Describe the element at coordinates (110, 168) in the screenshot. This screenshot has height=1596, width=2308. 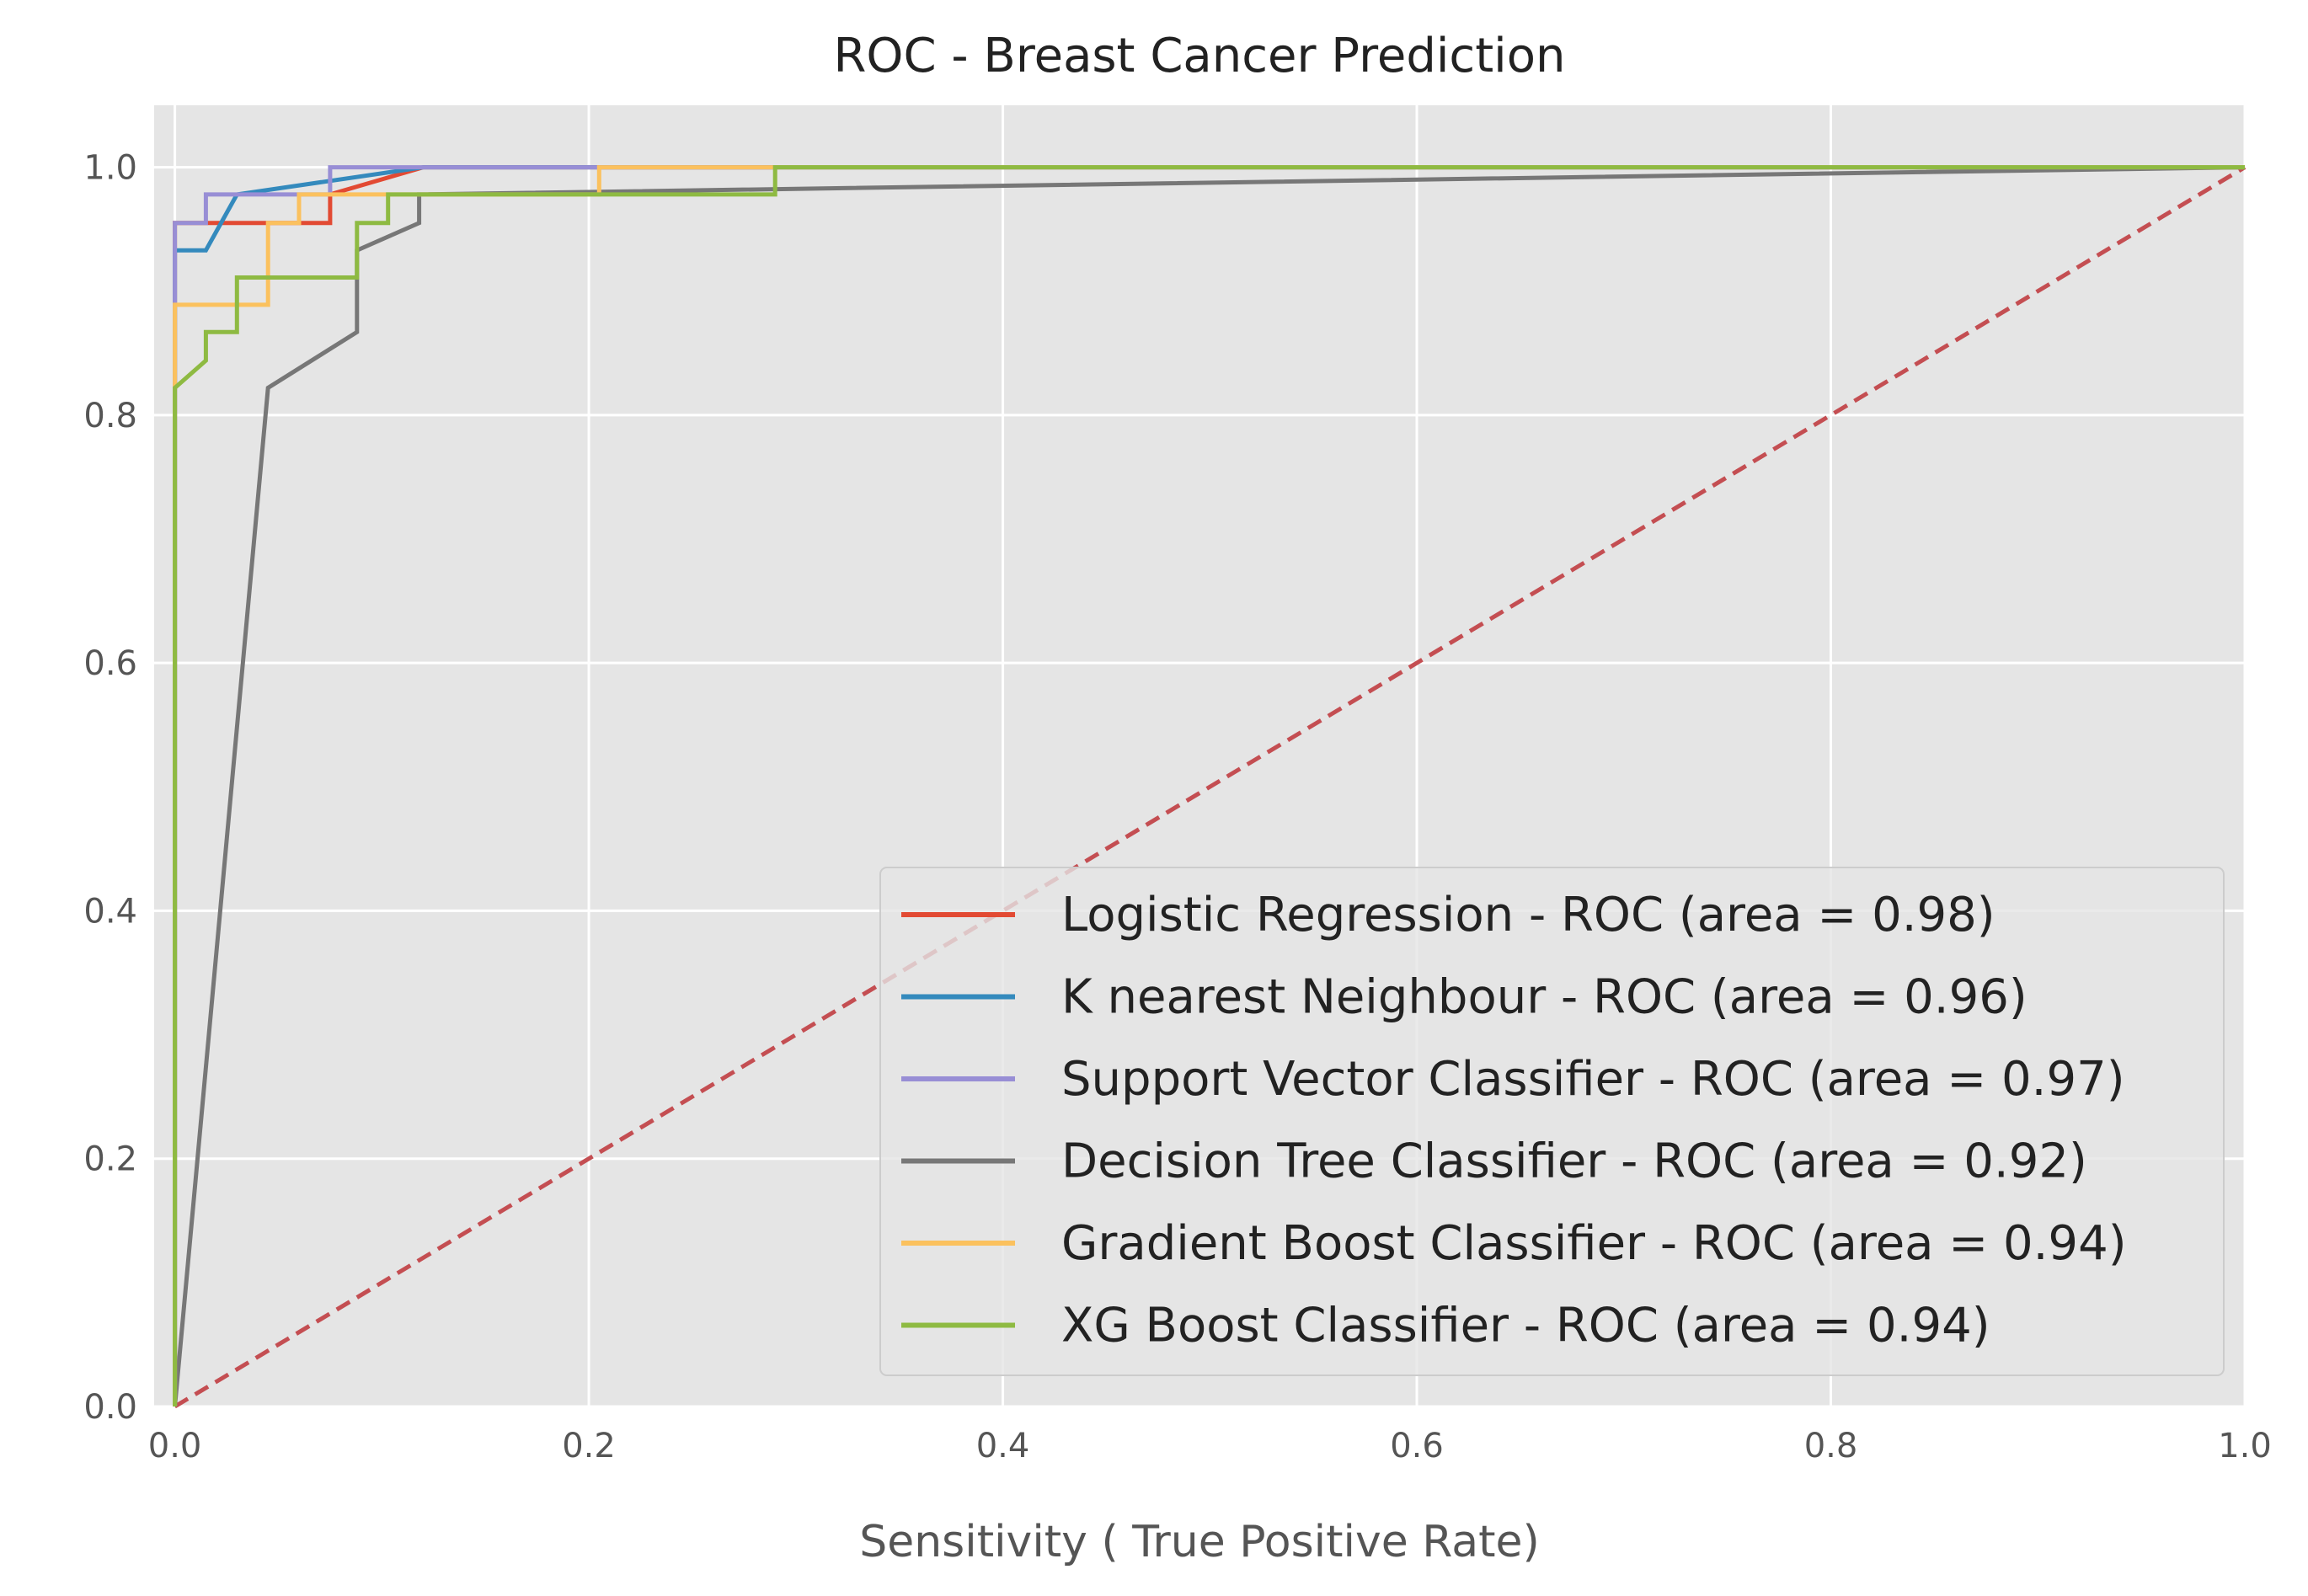
I see `y-tick-label: 1.0` at that location.